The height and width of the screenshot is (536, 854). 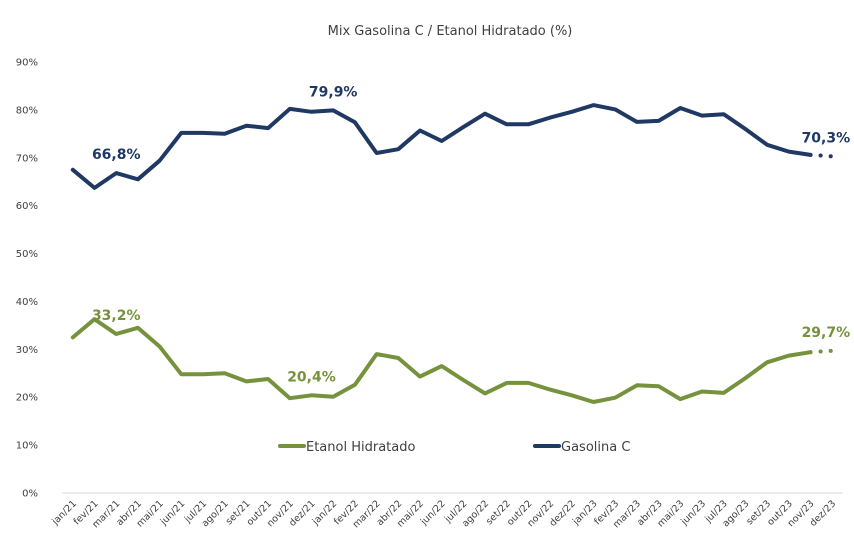 What do you see at coordinates (116, 316) in the screenshot?
I see `data-label: 33,2%` at bounding box center [116, 316].